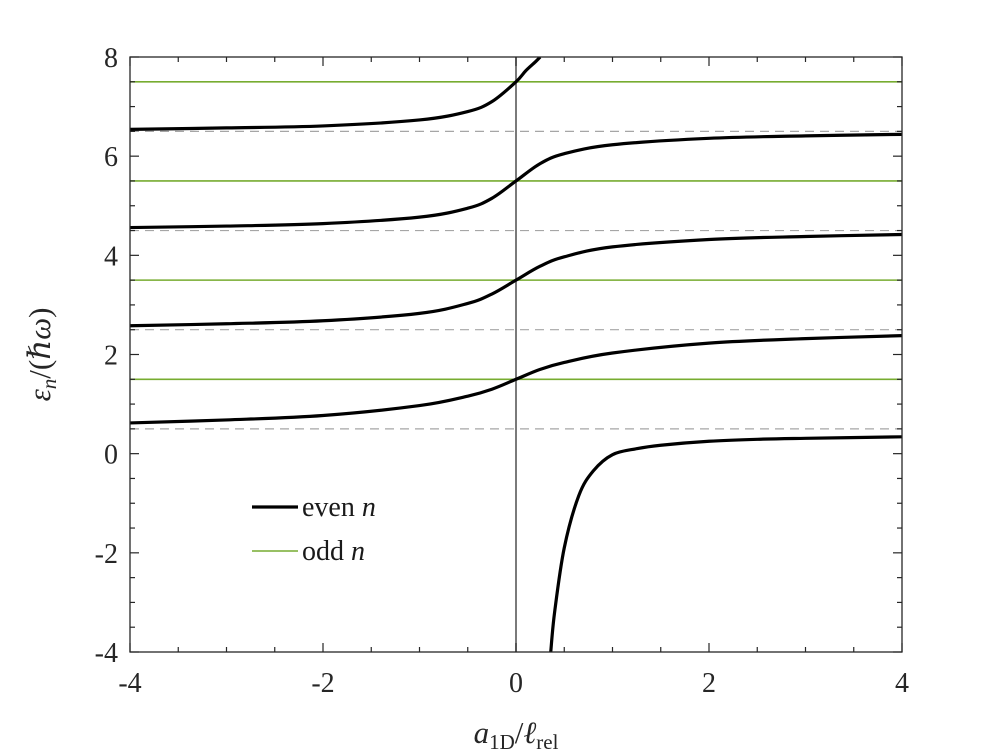 The width and height of the screenshot is (997, 752). Describe the element at coordinates (111, 256) in the screenshot. I see `y-tick-label: 4` at that location.